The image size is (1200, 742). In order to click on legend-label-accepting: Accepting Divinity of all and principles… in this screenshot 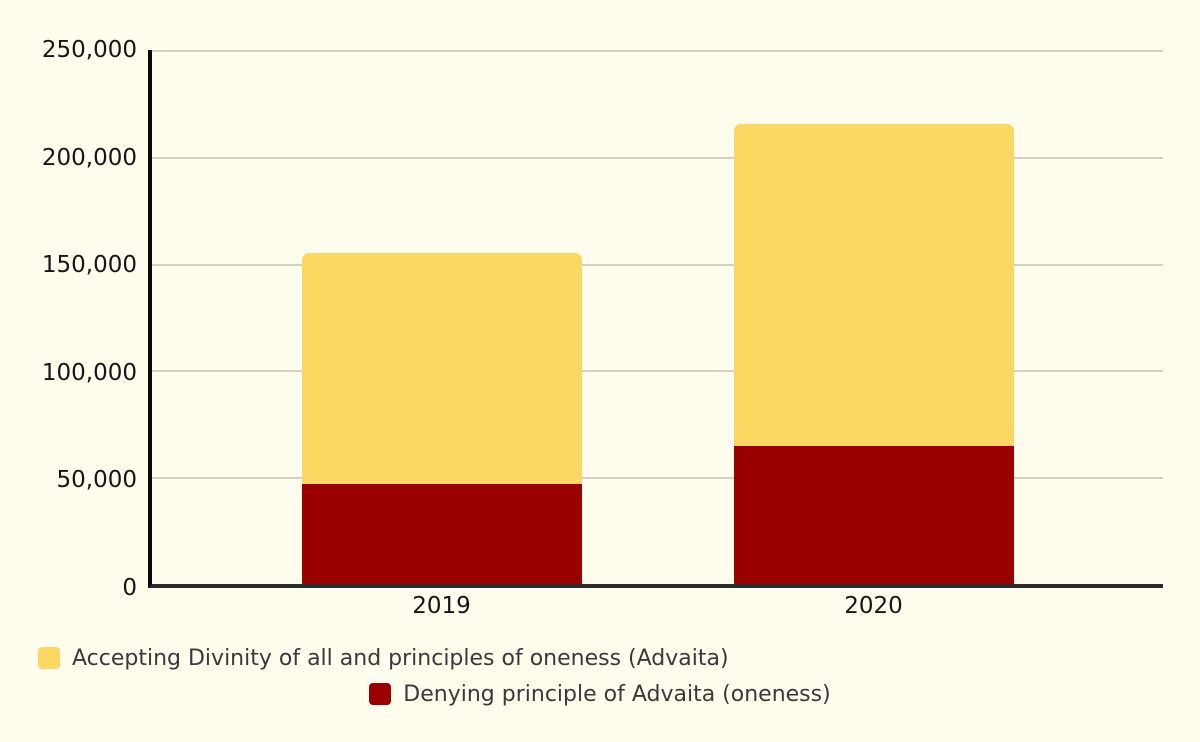, I will do `click(400, 658)`.